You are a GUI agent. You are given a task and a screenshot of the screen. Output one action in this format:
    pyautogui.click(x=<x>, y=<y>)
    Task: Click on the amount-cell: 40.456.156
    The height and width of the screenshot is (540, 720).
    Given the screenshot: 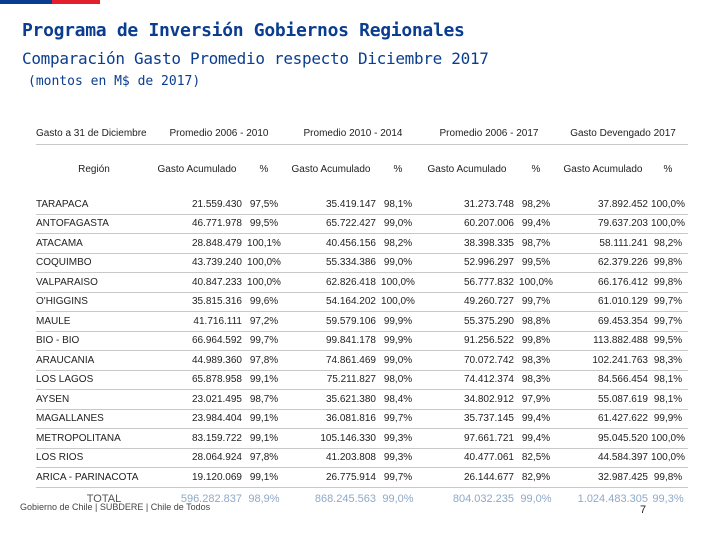 What is the action you would take?
    pyautogui.click(x=331, y=243)
    